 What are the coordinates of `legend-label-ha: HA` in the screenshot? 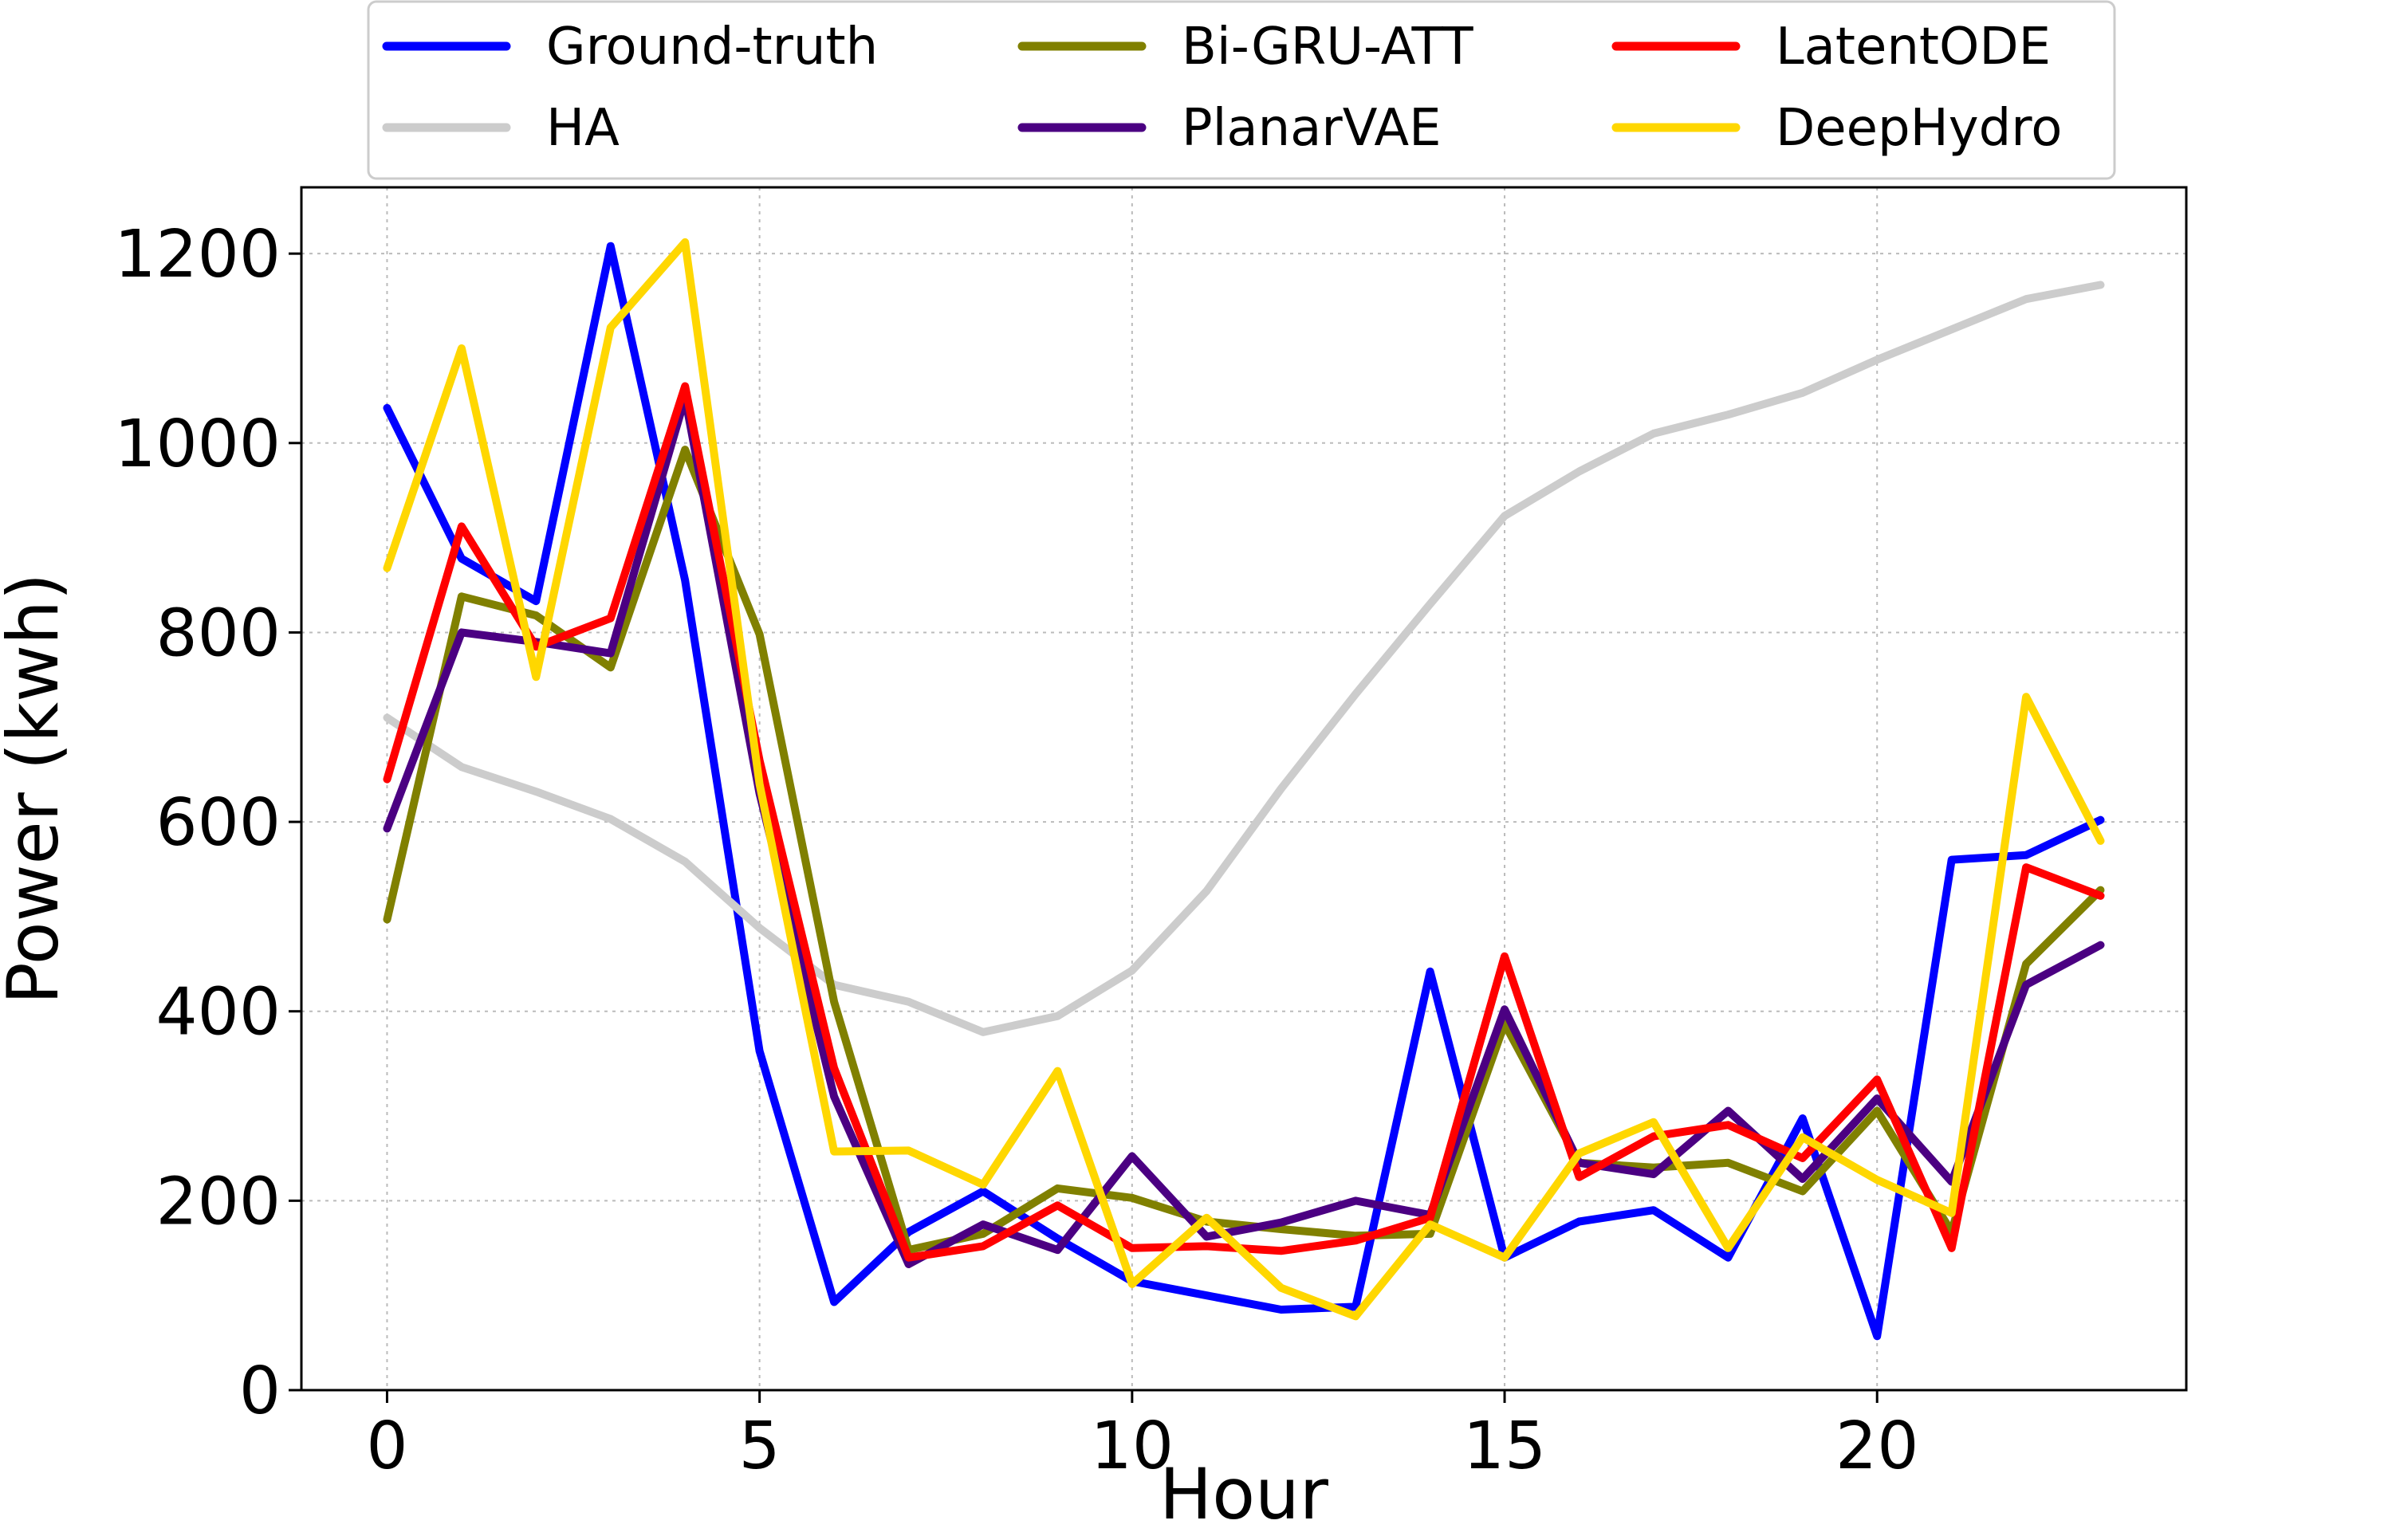 It's located at (583, 128).